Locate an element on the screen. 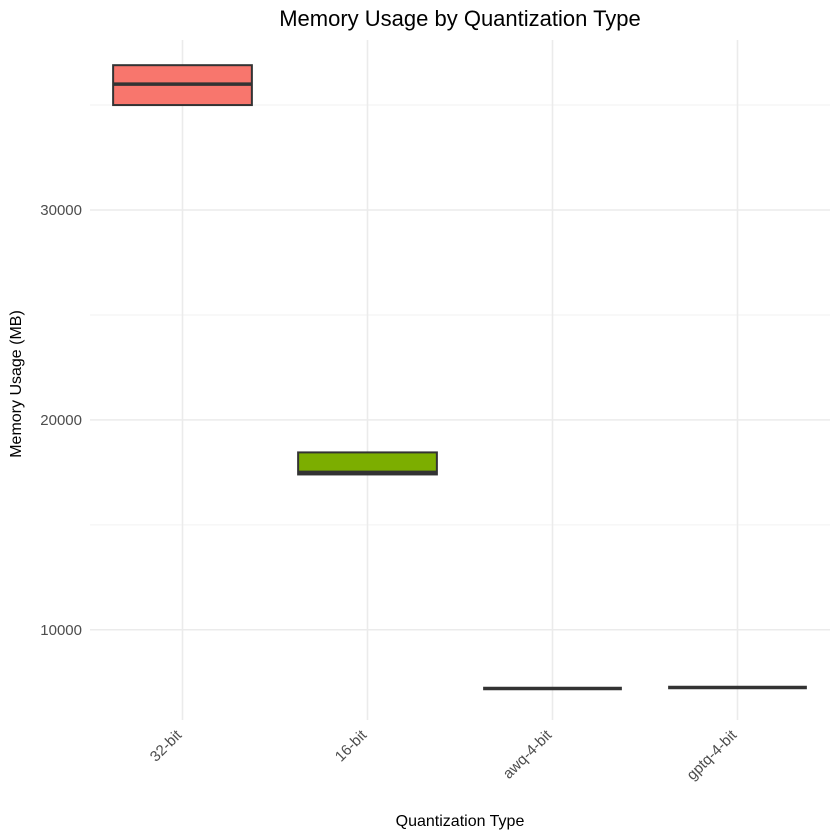 The height and width of the screenshot is (840, 840). box-16-bit is located at coordinates (367, 463).